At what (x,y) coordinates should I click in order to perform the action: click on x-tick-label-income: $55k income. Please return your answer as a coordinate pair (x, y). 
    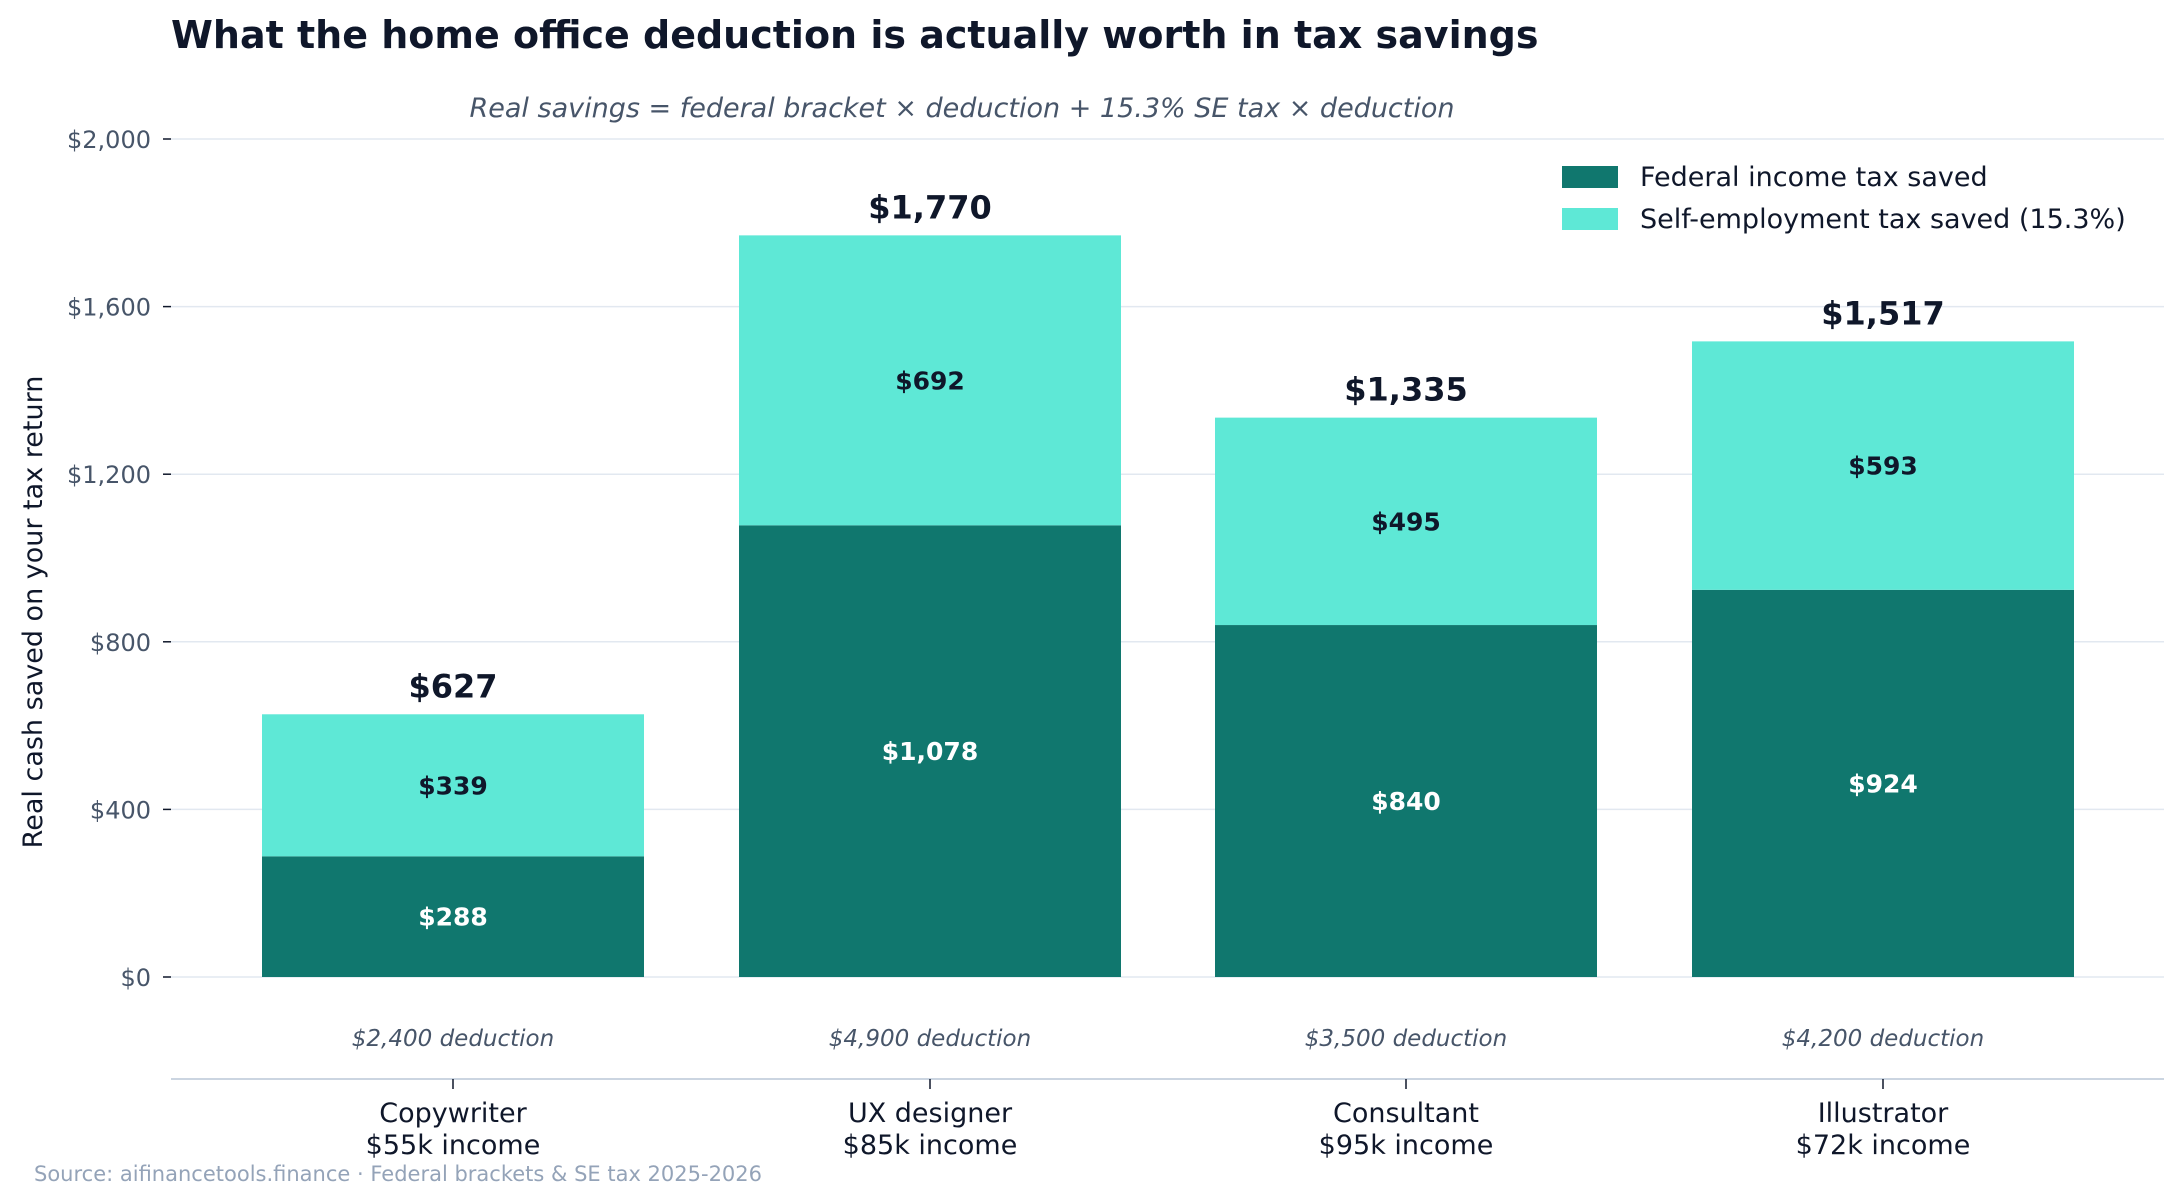
    Looking at the image, I should click on (453, 1145).